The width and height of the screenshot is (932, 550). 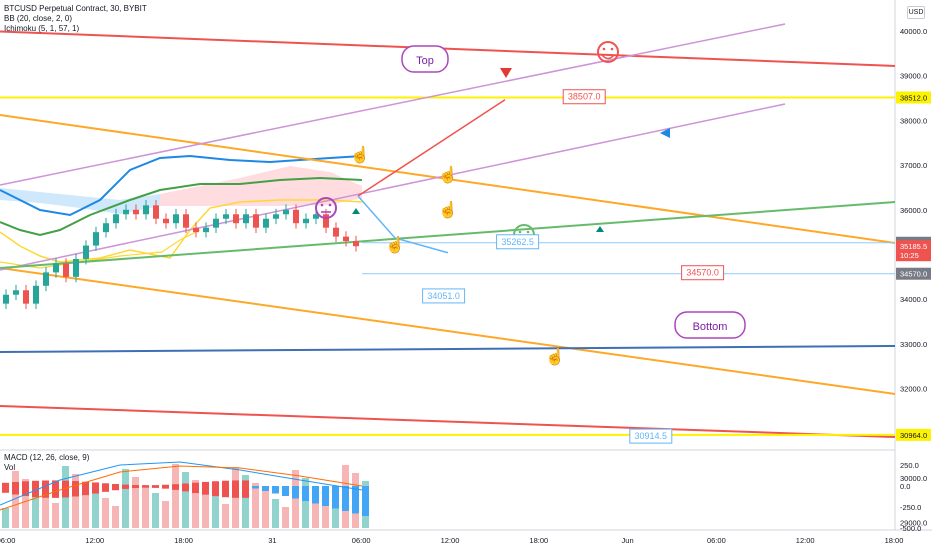 What do you see at coordinates (913, 265) in the screenshot?
I see `price-axis` at bounding box center [913, 265].